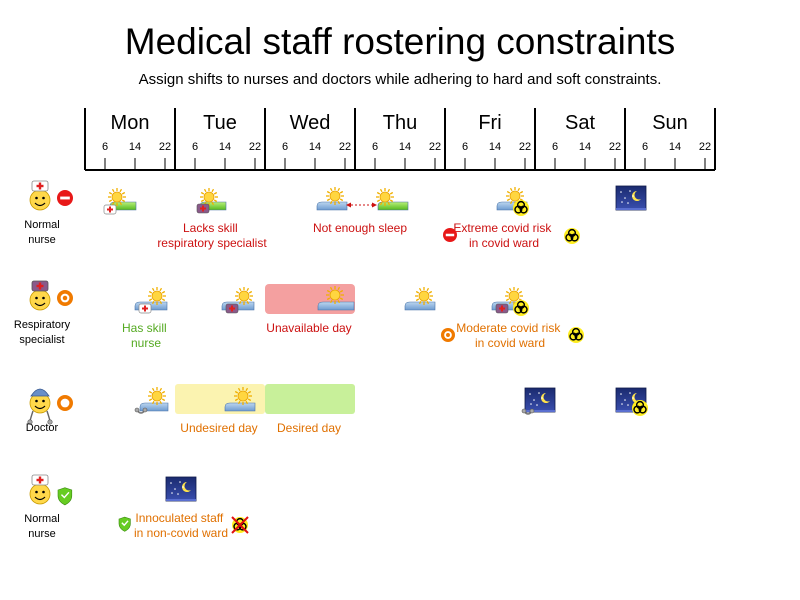 The height and width of the screenshot is (600, 800). Describe the element at coordinates (308, 328) in the screenshot. I see `unavailable-day-label: Unavailable day` at that location.